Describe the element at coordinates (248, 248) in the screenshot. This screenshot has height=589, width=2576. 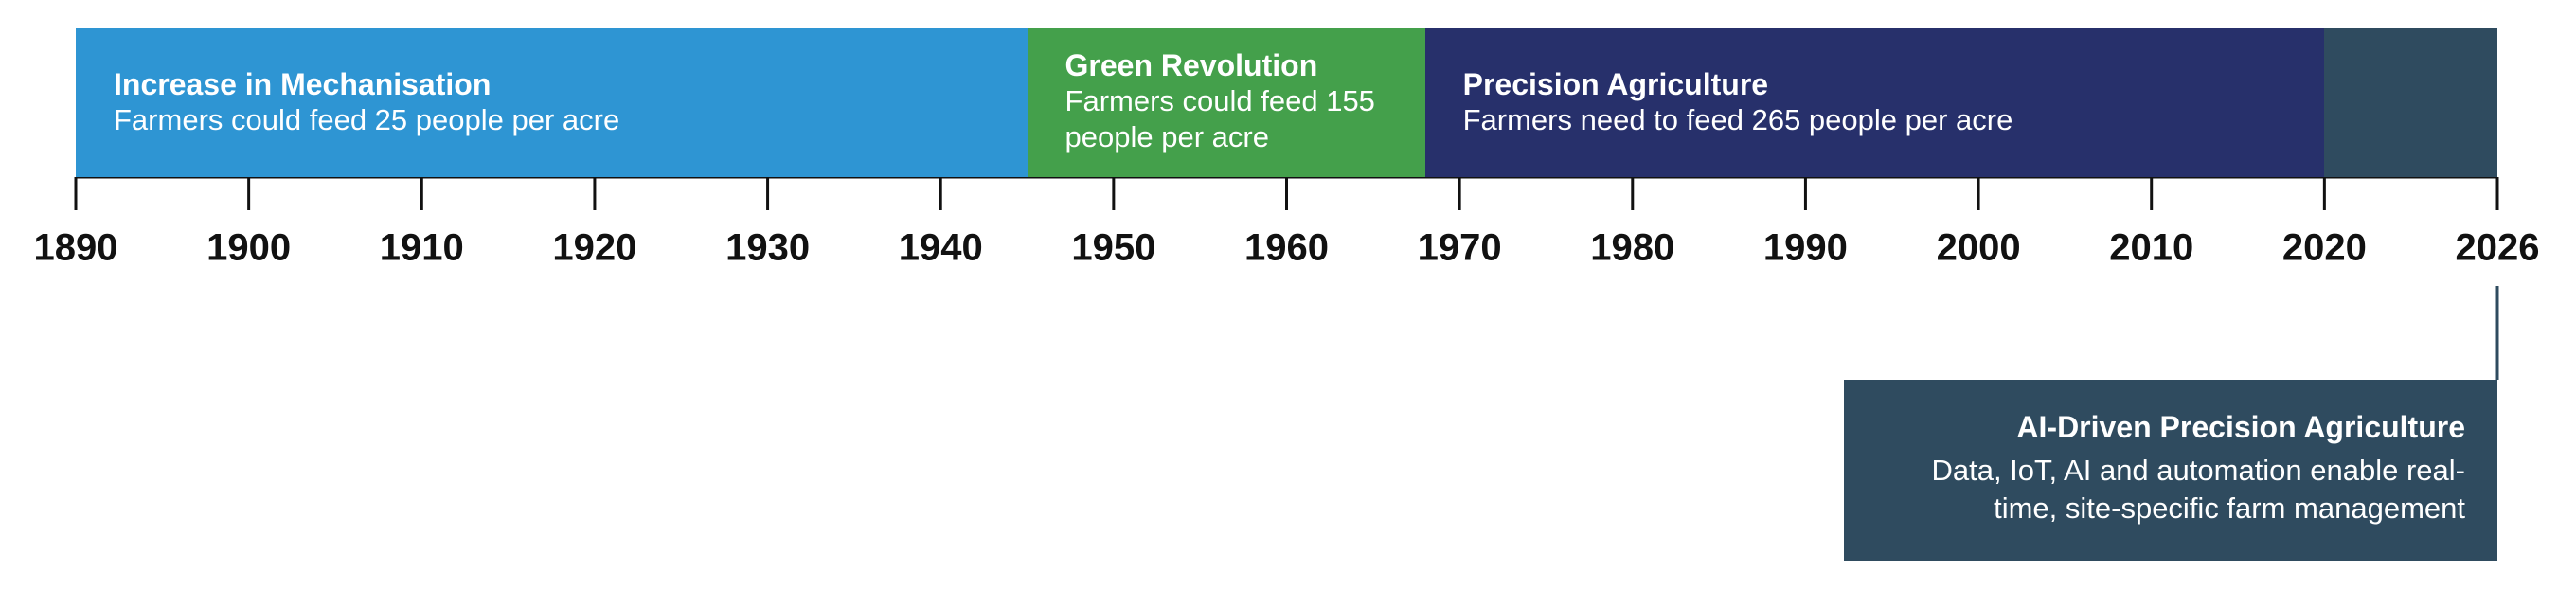
I see `x-tick-label: 1900` at that location.